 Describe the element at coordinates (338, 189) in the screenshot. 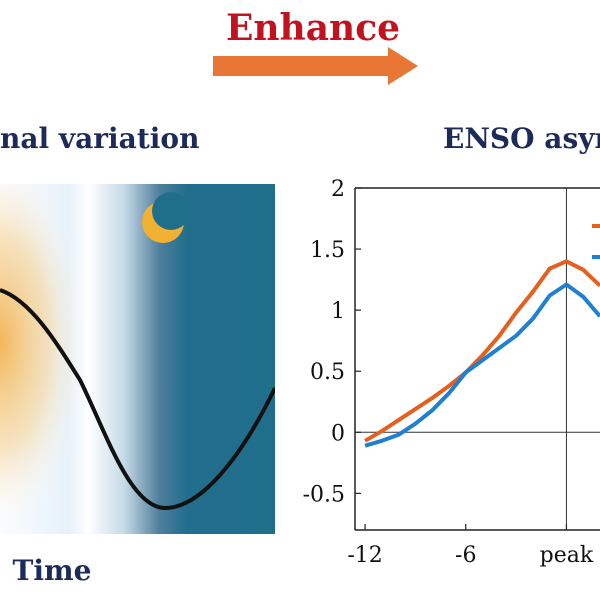

I see `y-tick-label: 2` at that location.